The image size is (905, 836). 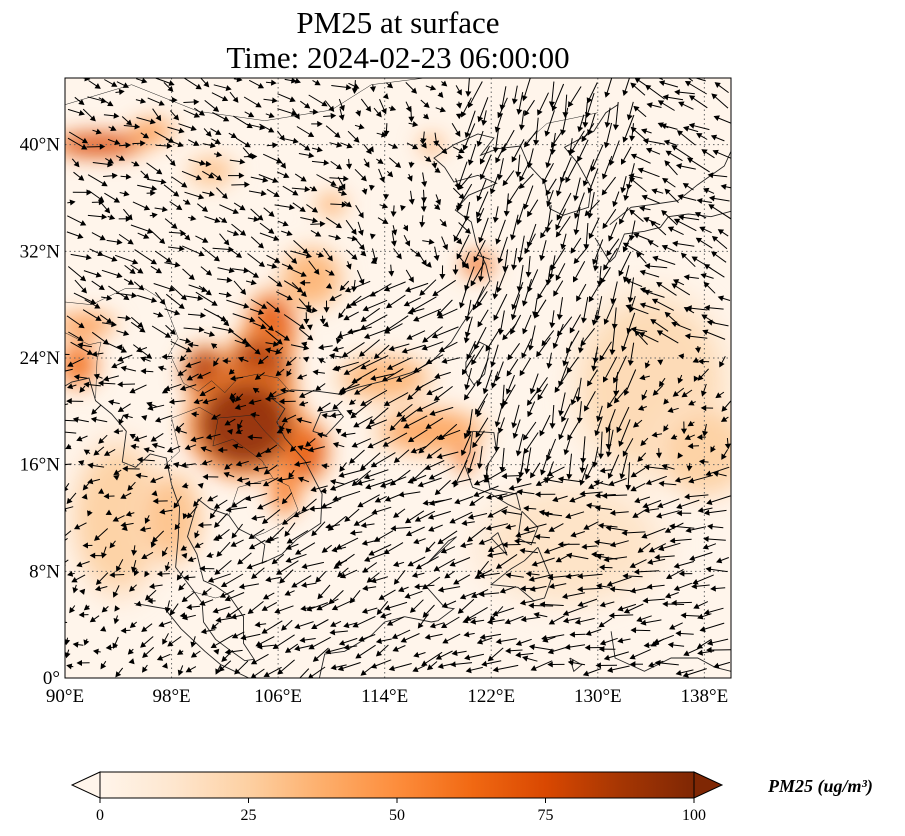 What do you see at coordinates (387, 696) in the screenshot?
I see `longitude-axis: 90°E 98°E 106°E 114°E 122°E 130°E 138°E` at bounding box center [387, 696].